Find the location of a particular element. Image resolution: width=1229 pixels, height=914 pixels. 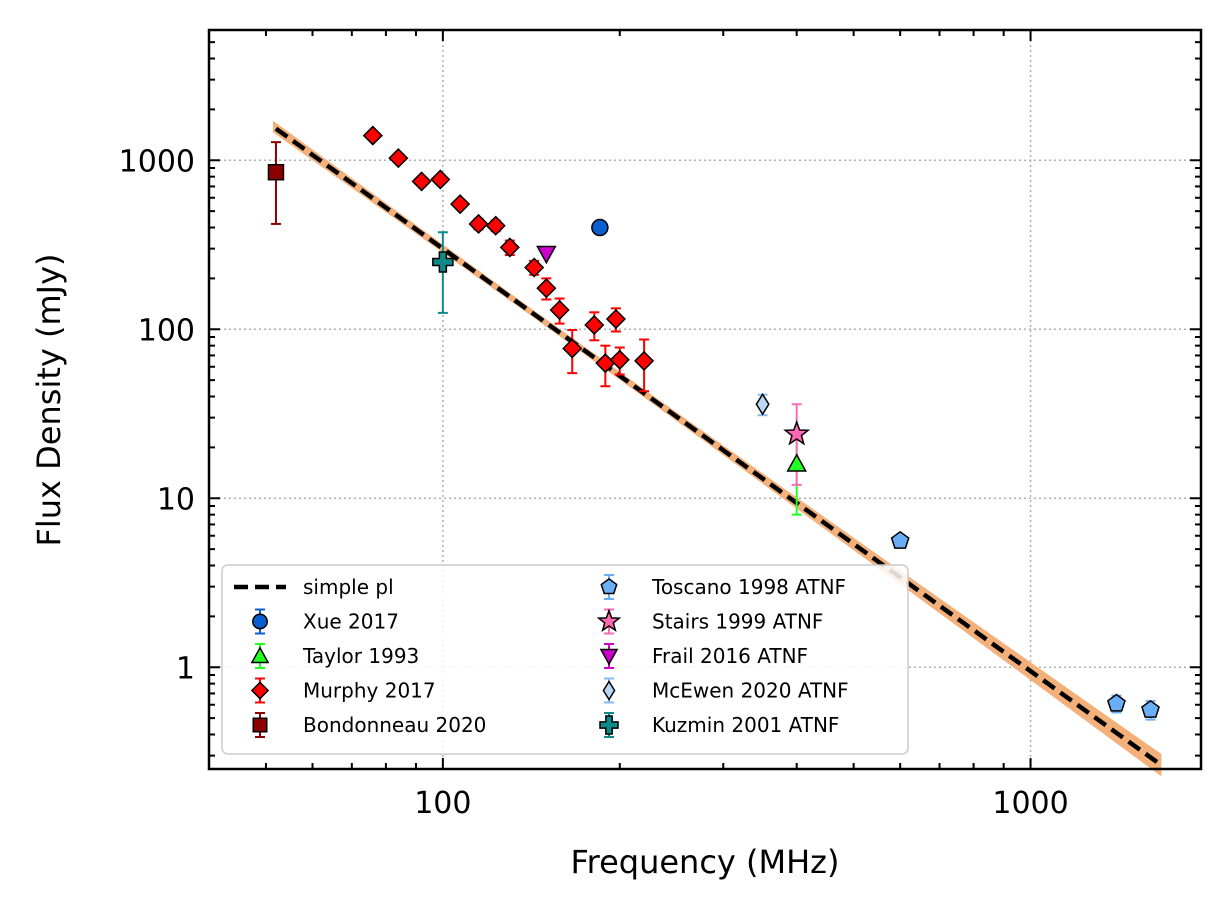

legend-label: Kuzmin 2001 ATNF is located at coordinates (745, 725).